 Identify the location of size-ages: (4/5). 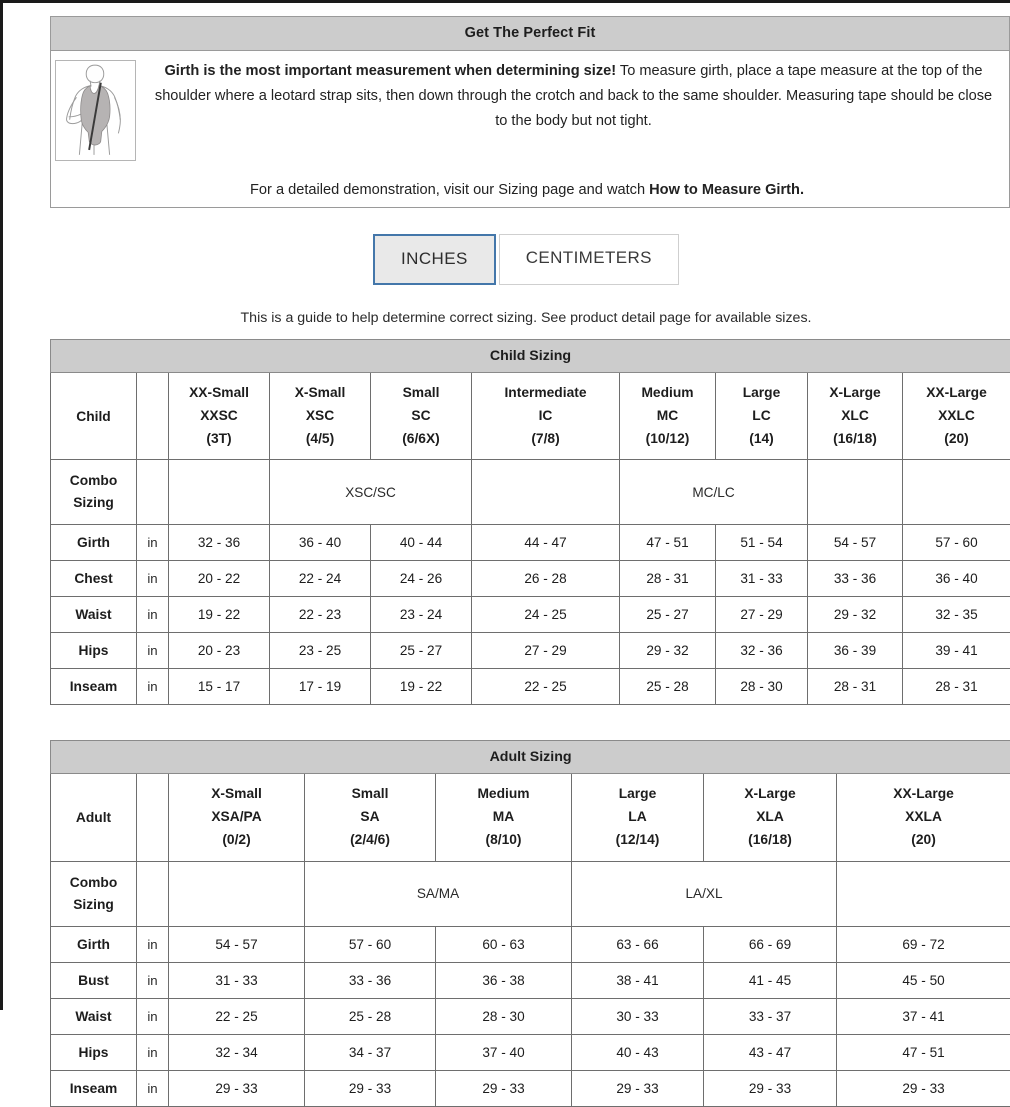
(320, 439).